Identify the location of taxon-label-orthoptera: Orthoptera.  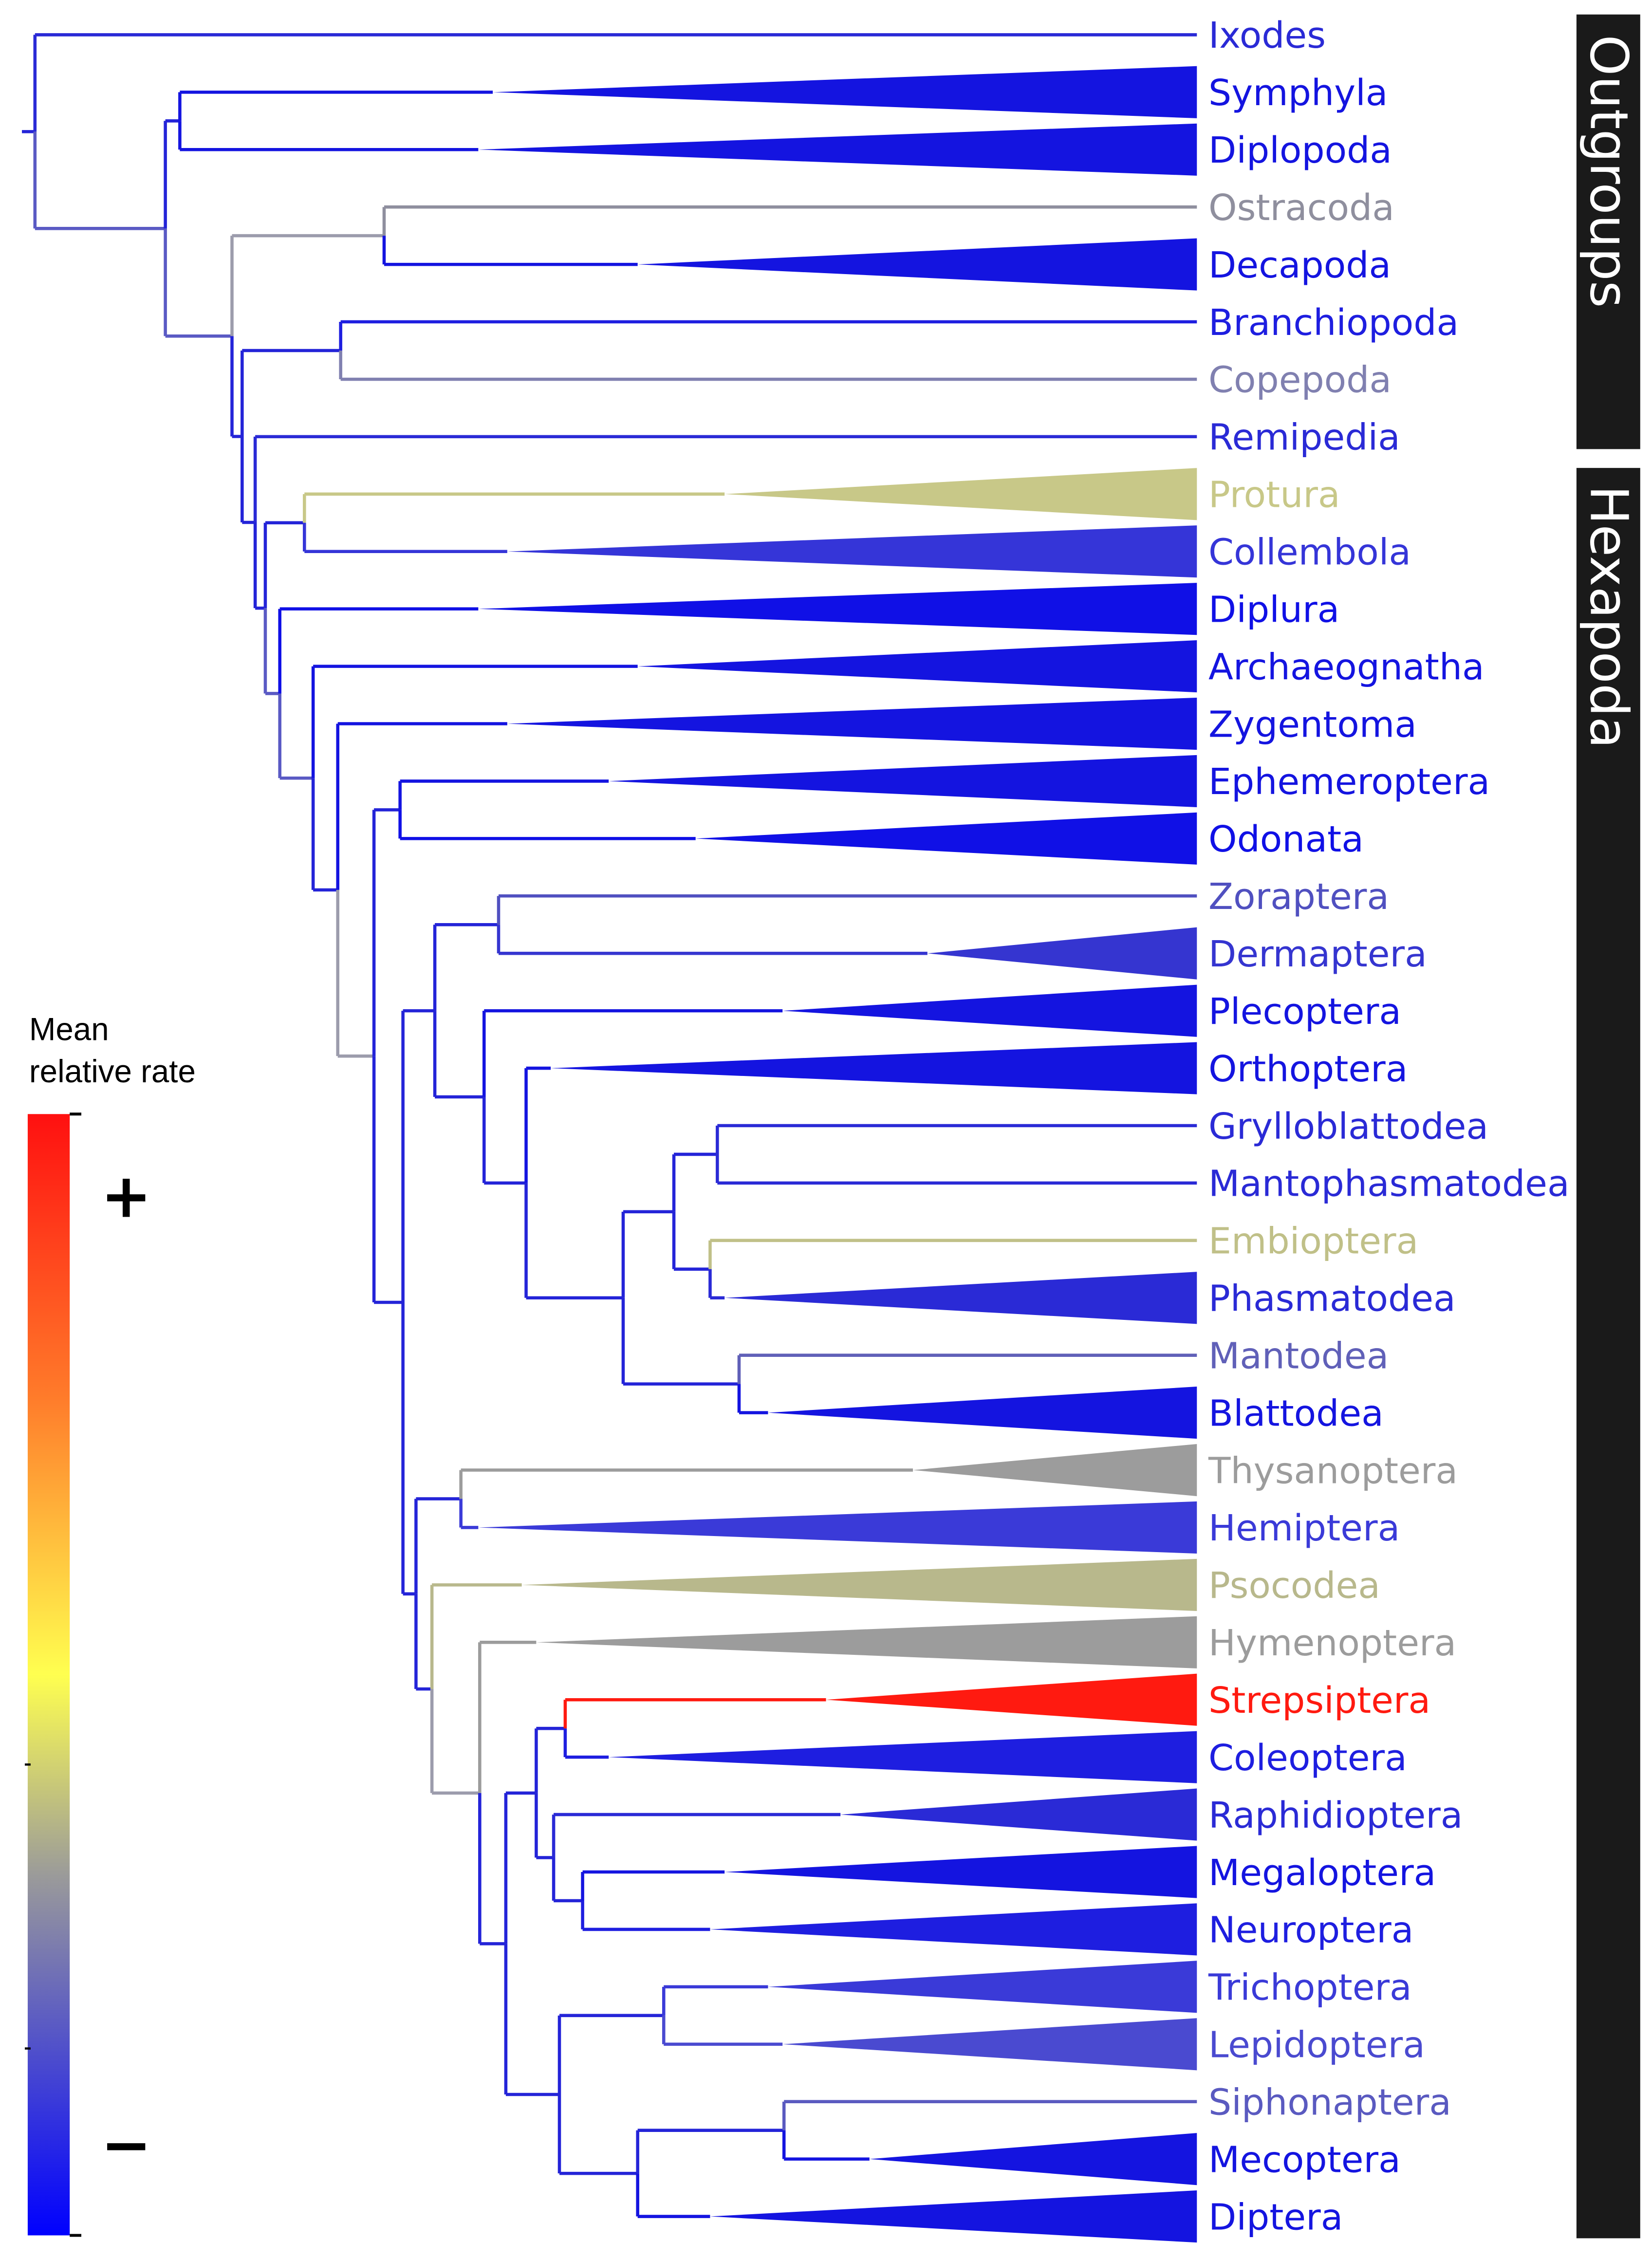
(1308, 1069).